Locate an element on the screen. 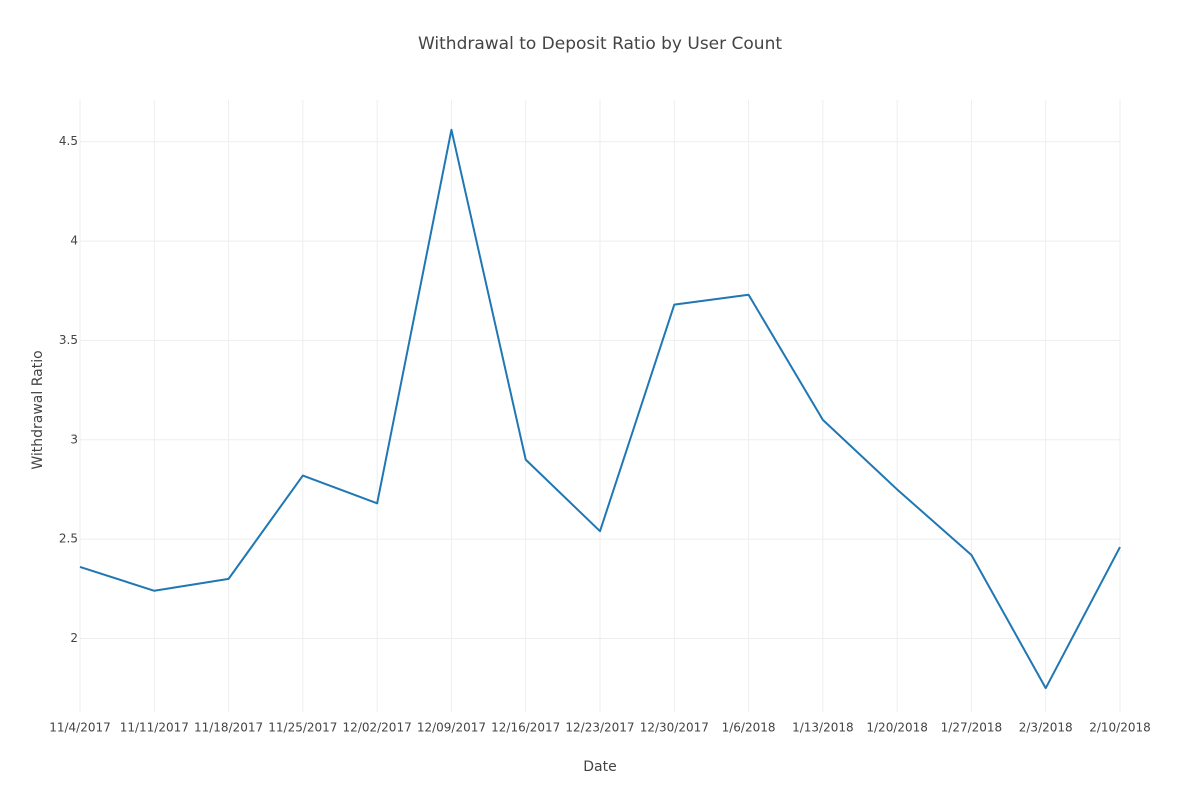  x-tick-label: 2/3/2018 is located at coordinates (1046, 728).